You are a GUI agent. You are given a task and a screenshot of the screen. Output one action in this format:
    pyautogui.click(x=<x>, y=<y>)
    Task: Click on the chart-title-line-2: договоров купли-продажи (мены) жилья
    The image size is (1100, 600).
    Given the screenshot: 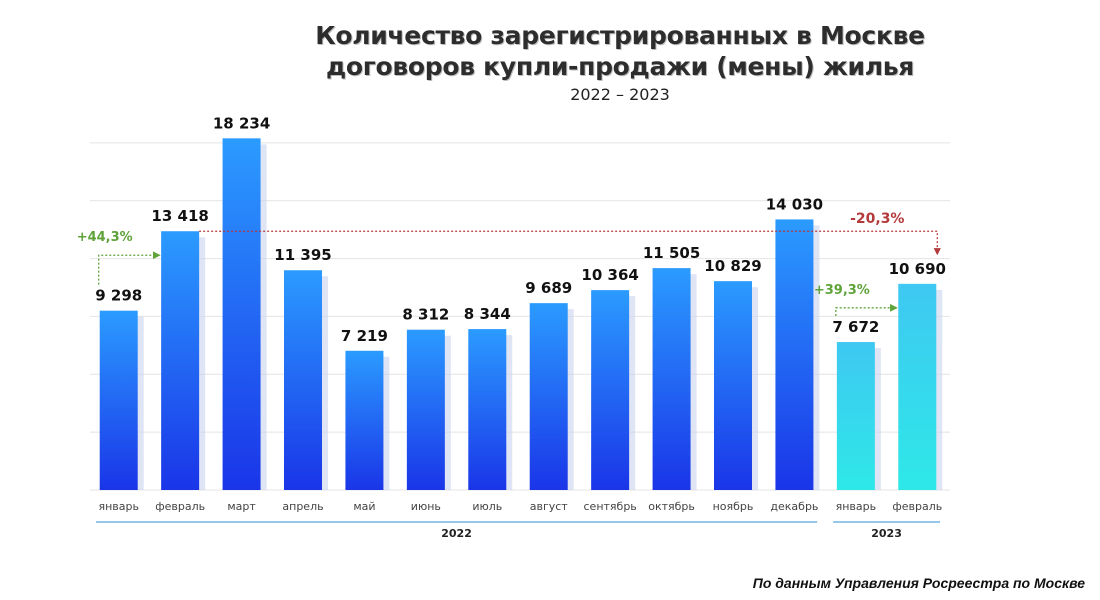 What is the action you would take?
    pyautogui.click(x=620, y=66)
    